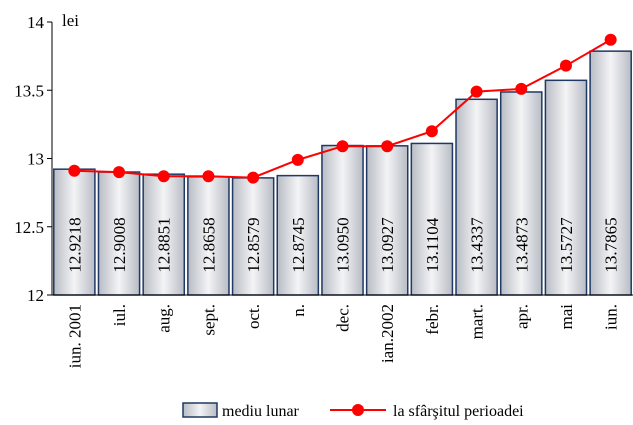 This screenshot has width=633, height=425. Describe the element at coordinates (611, 244) in the screenshot. I see `value-label: 13.7865` at that location.